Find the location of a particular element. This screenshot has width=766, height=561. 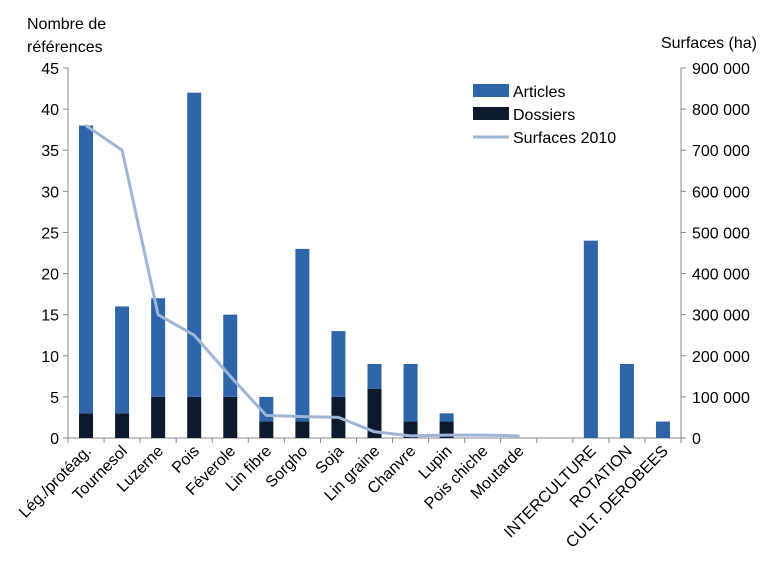

right-tick-label: 400 000 is located at coordinates (721, 275).